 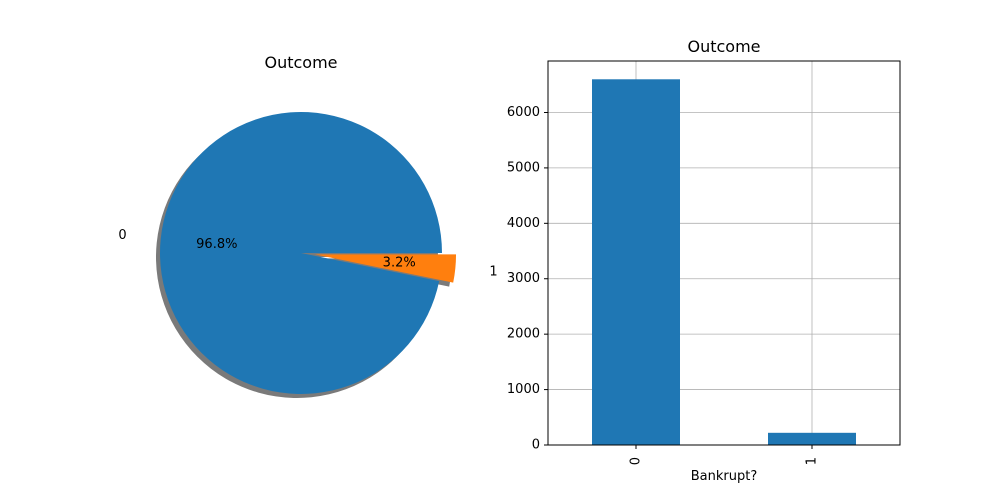 I want to click on x-tick-label: 0, so click(x=636, y=461).